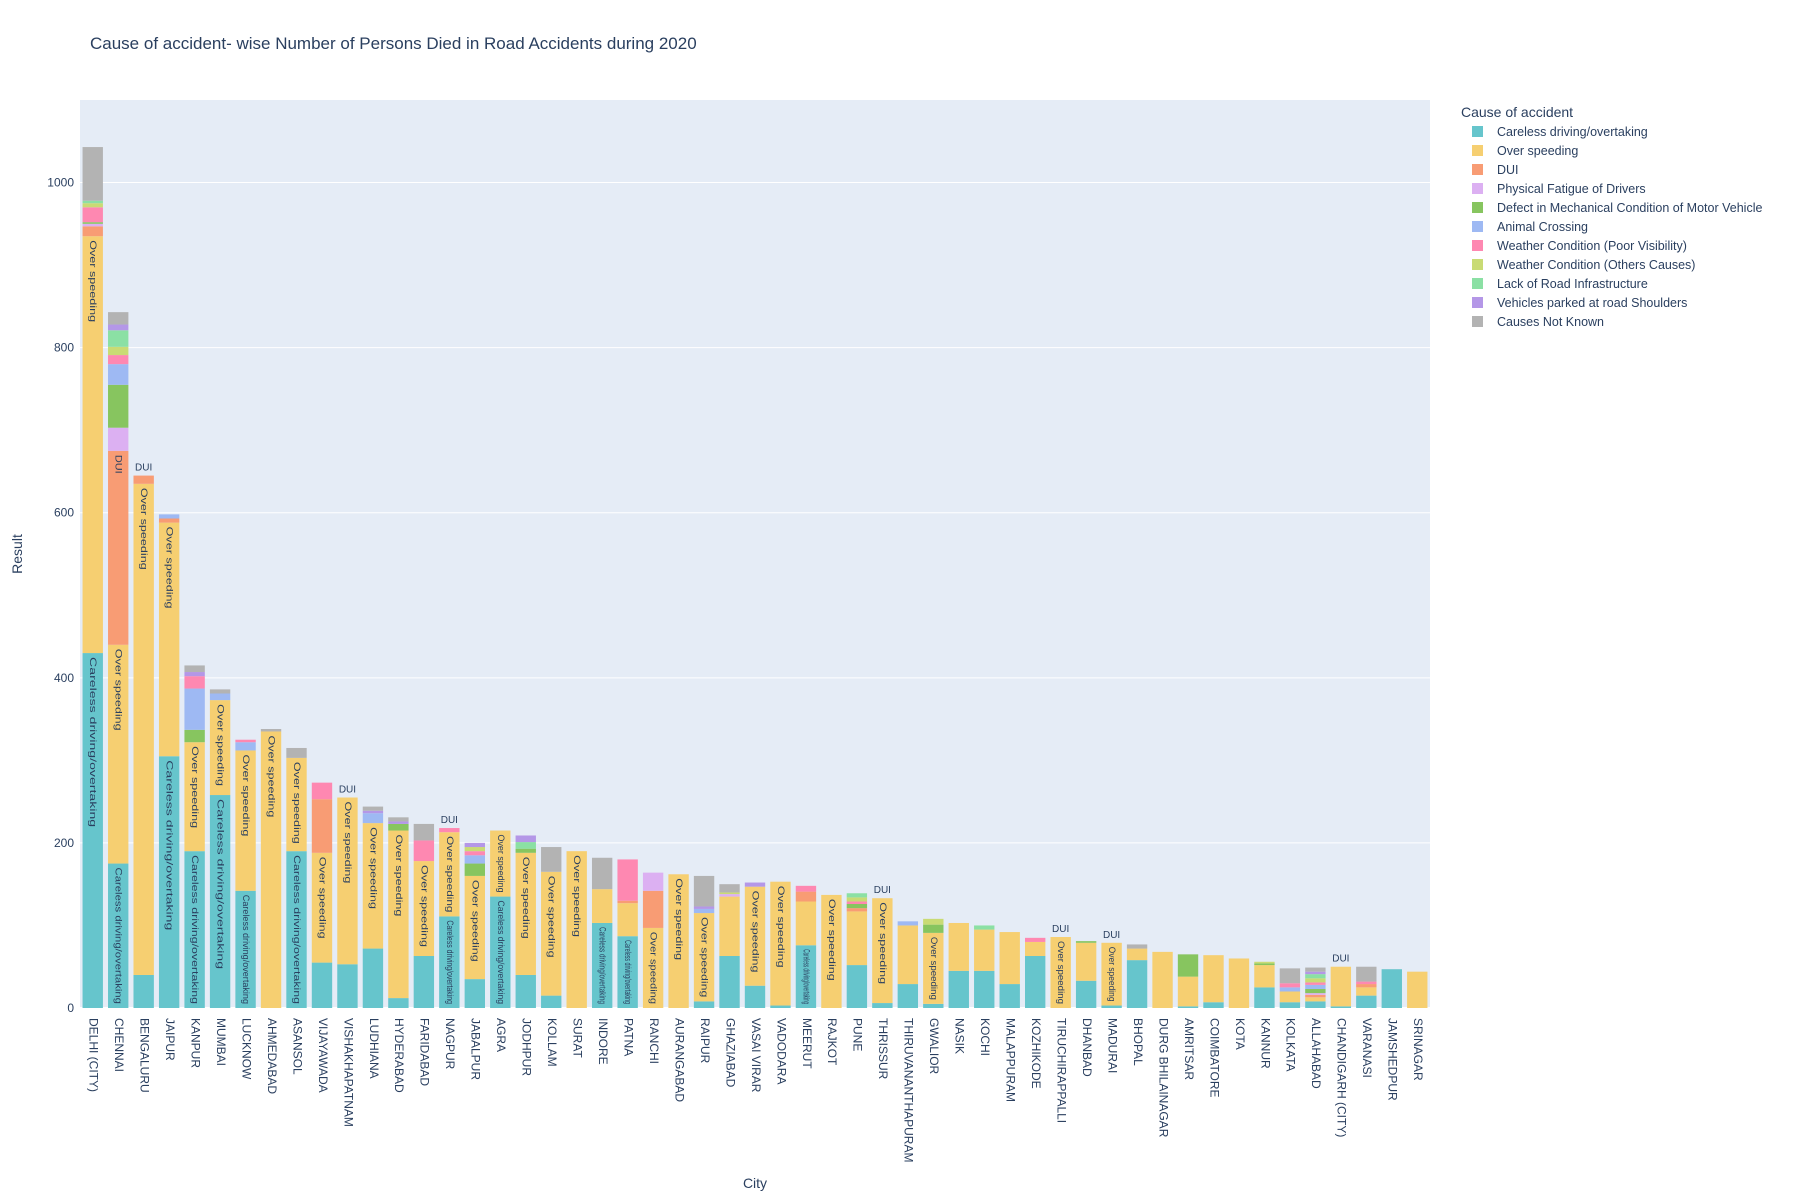 This screenshot has width=1800, height=1200. I want to click on bar-jodhpur-lack-of-road-infrastructure, so click(525, 845).